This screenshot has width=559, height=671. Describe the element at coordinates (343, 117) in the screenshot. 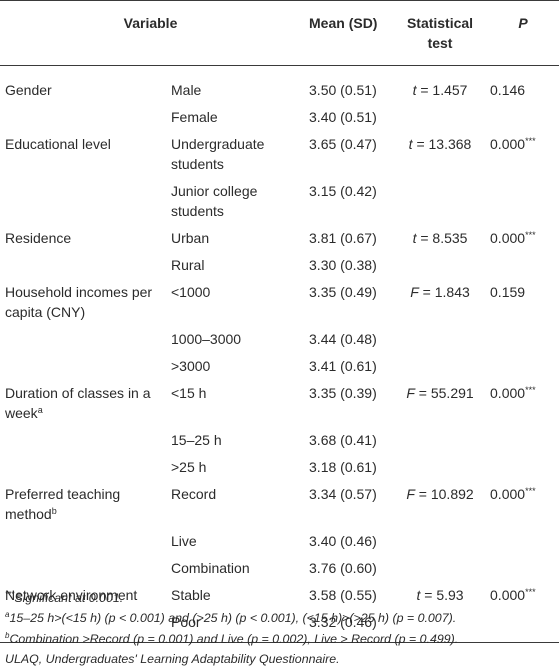

I see `cell-mean-sd: 3.40 (0.51)` at that location.